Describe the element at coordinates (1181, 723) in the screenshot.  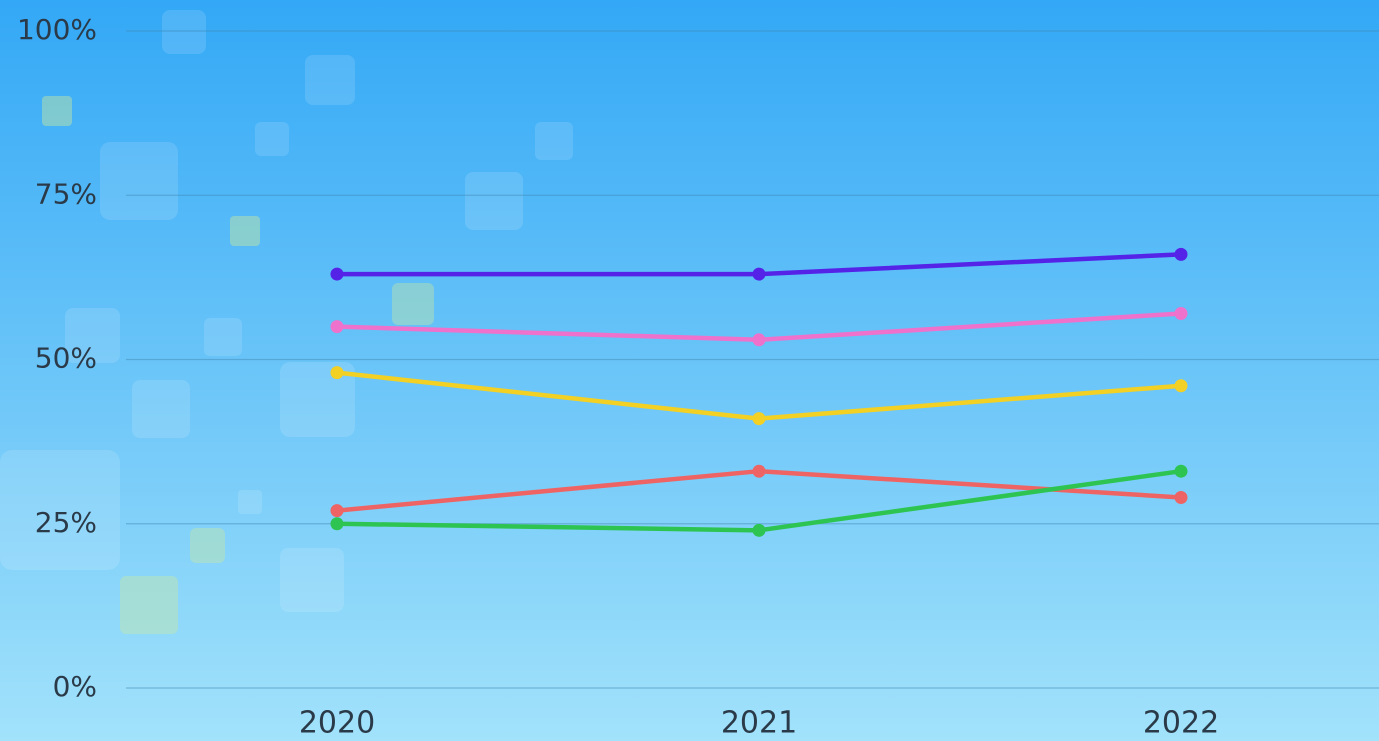
I see `x-tick-label: 2022` at that location.